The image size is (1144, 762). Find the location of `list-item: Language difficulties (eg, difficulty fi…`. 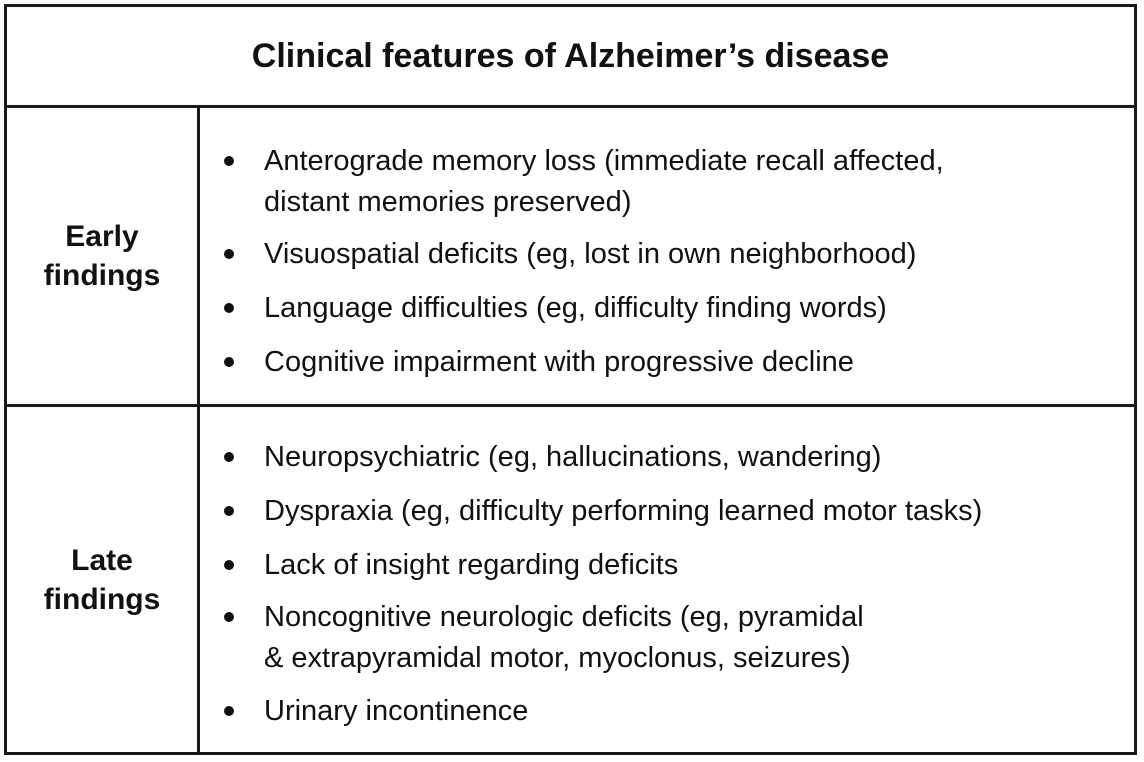

list-item: Language difficulties (eg, difficulty fi… is located at coordinates (664, 308).